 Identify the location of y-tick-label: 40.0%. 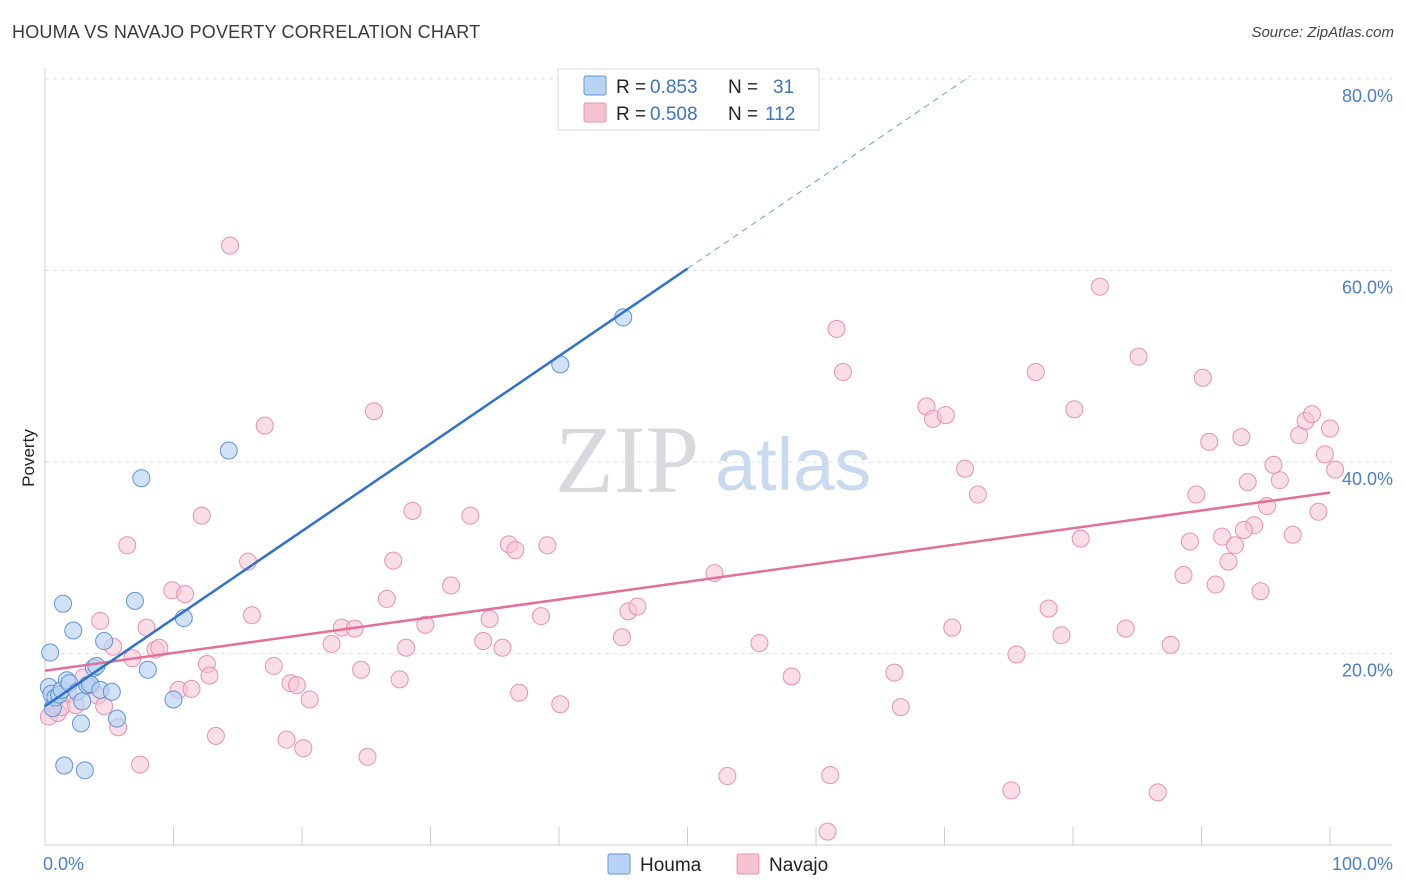
(1367, 479).